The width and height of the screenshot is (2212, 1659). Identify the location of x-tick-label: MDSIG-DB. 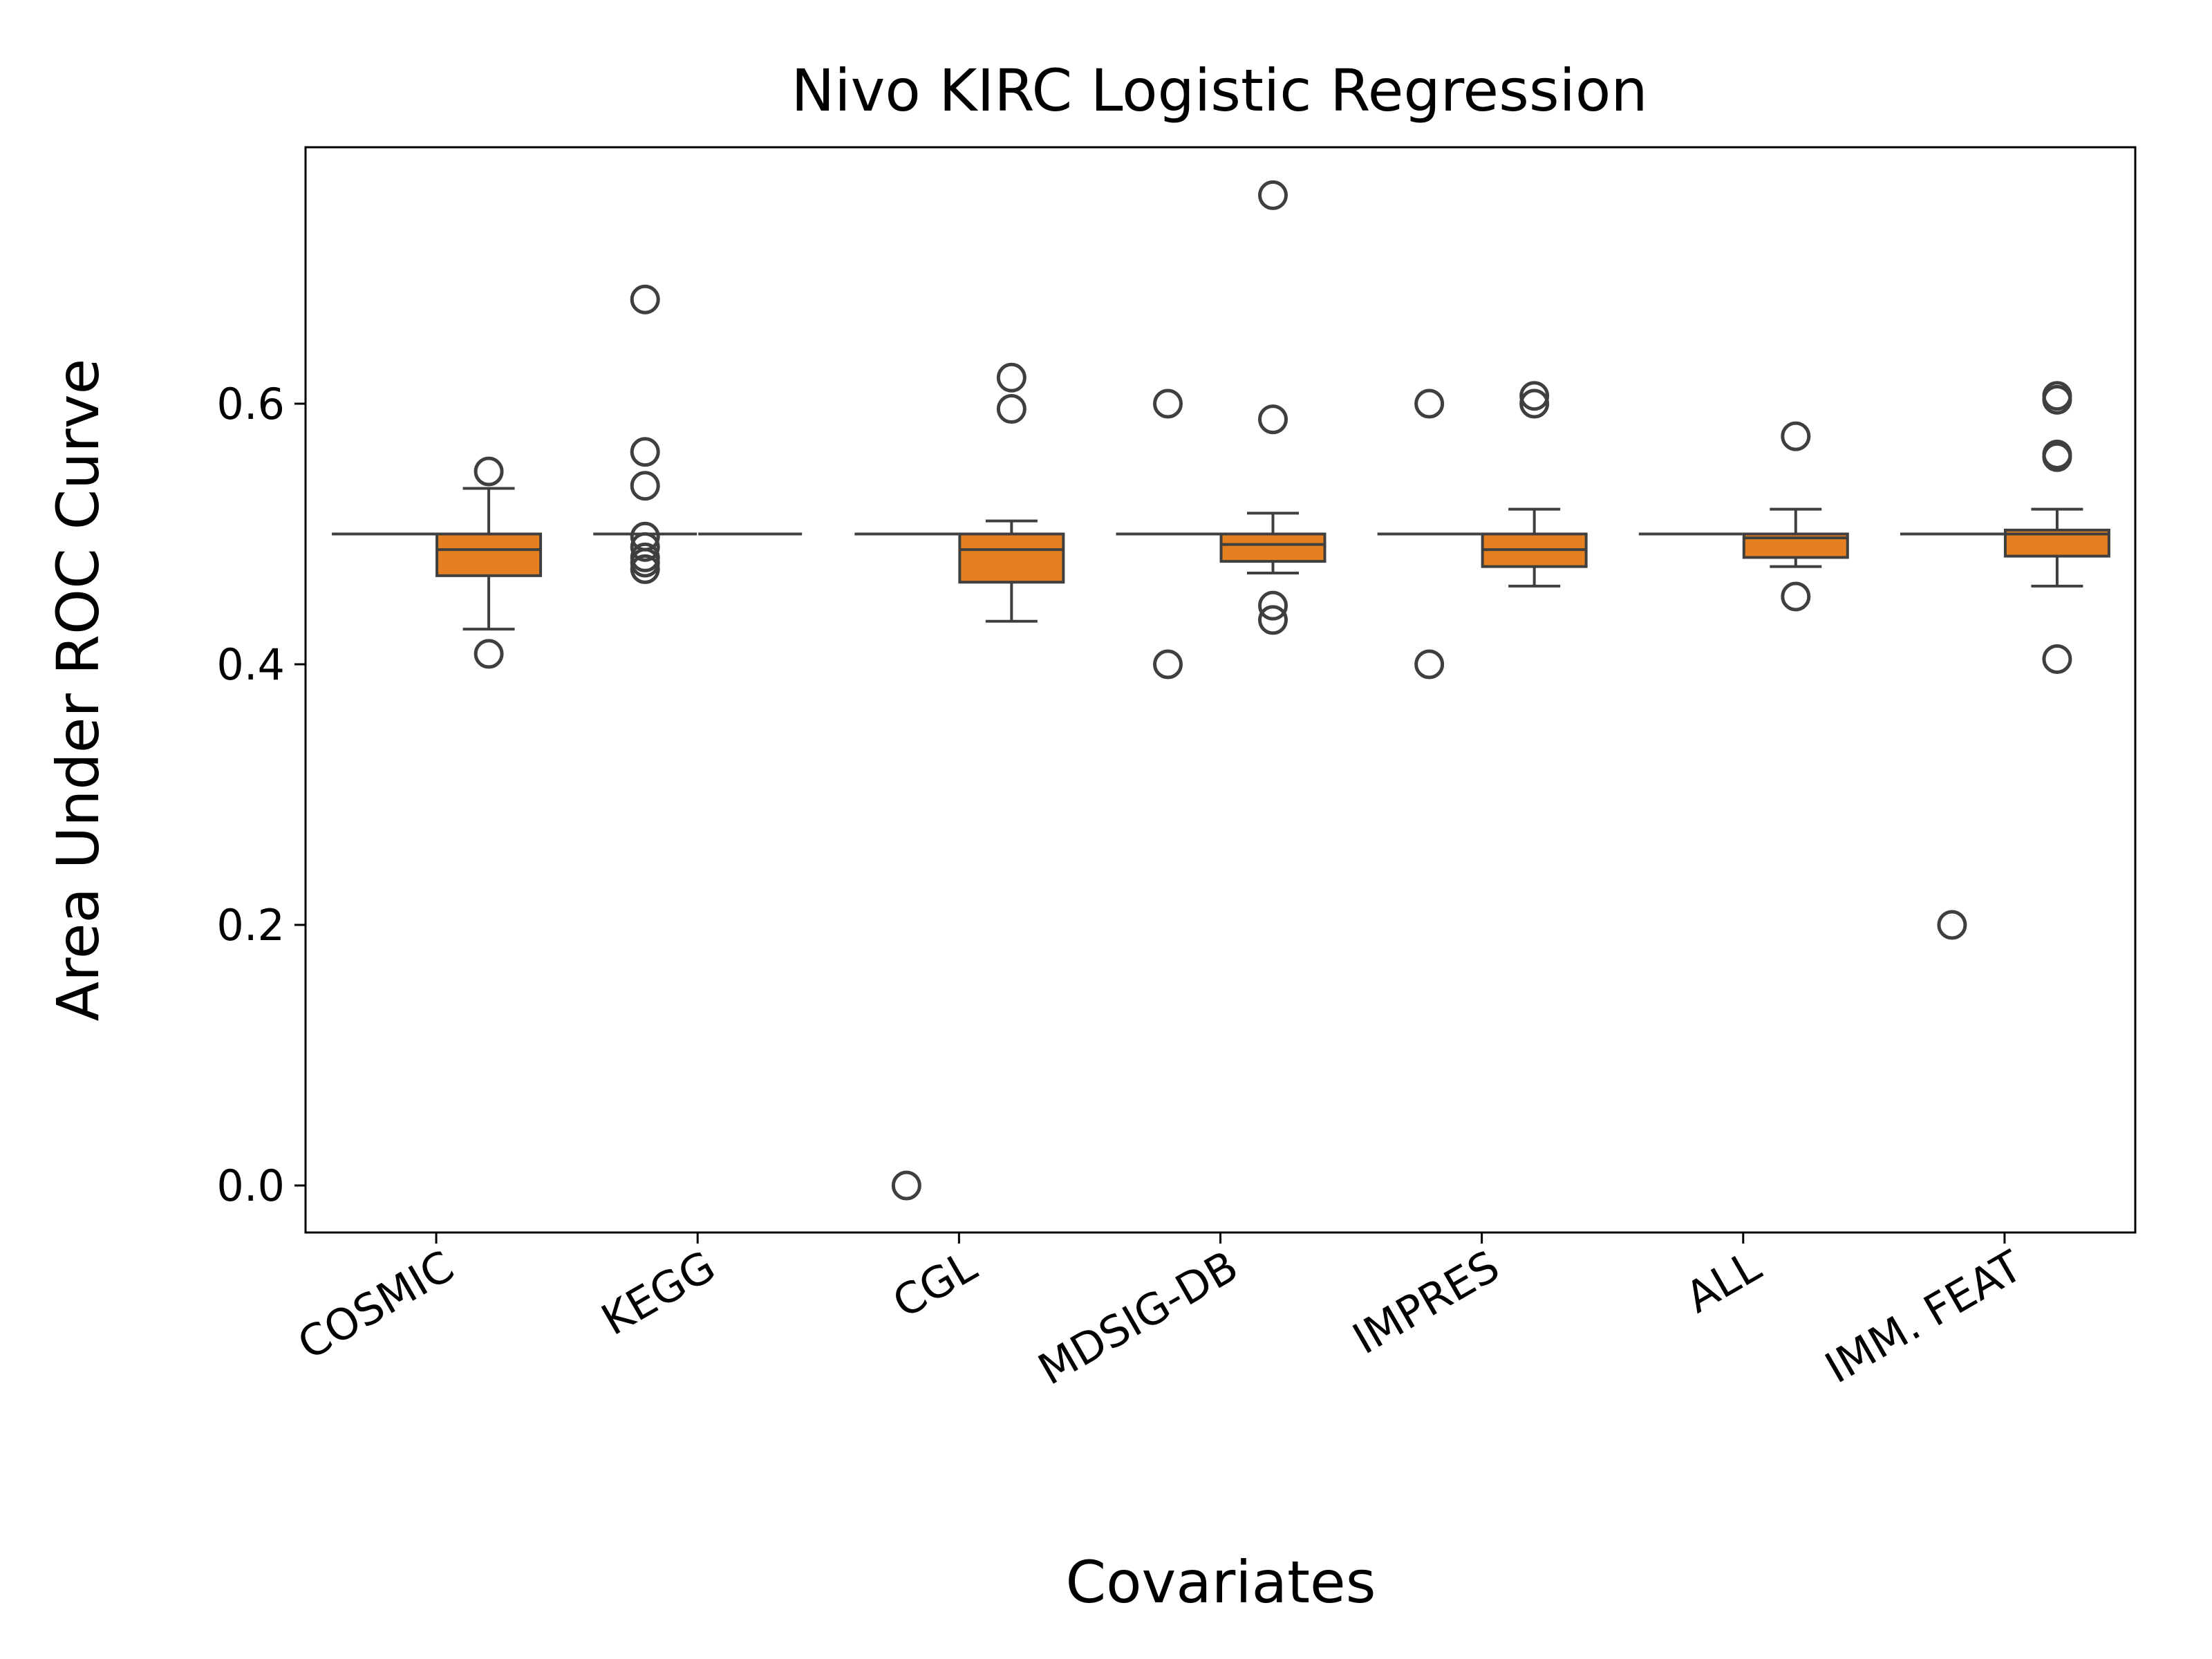
(1138, 1318).